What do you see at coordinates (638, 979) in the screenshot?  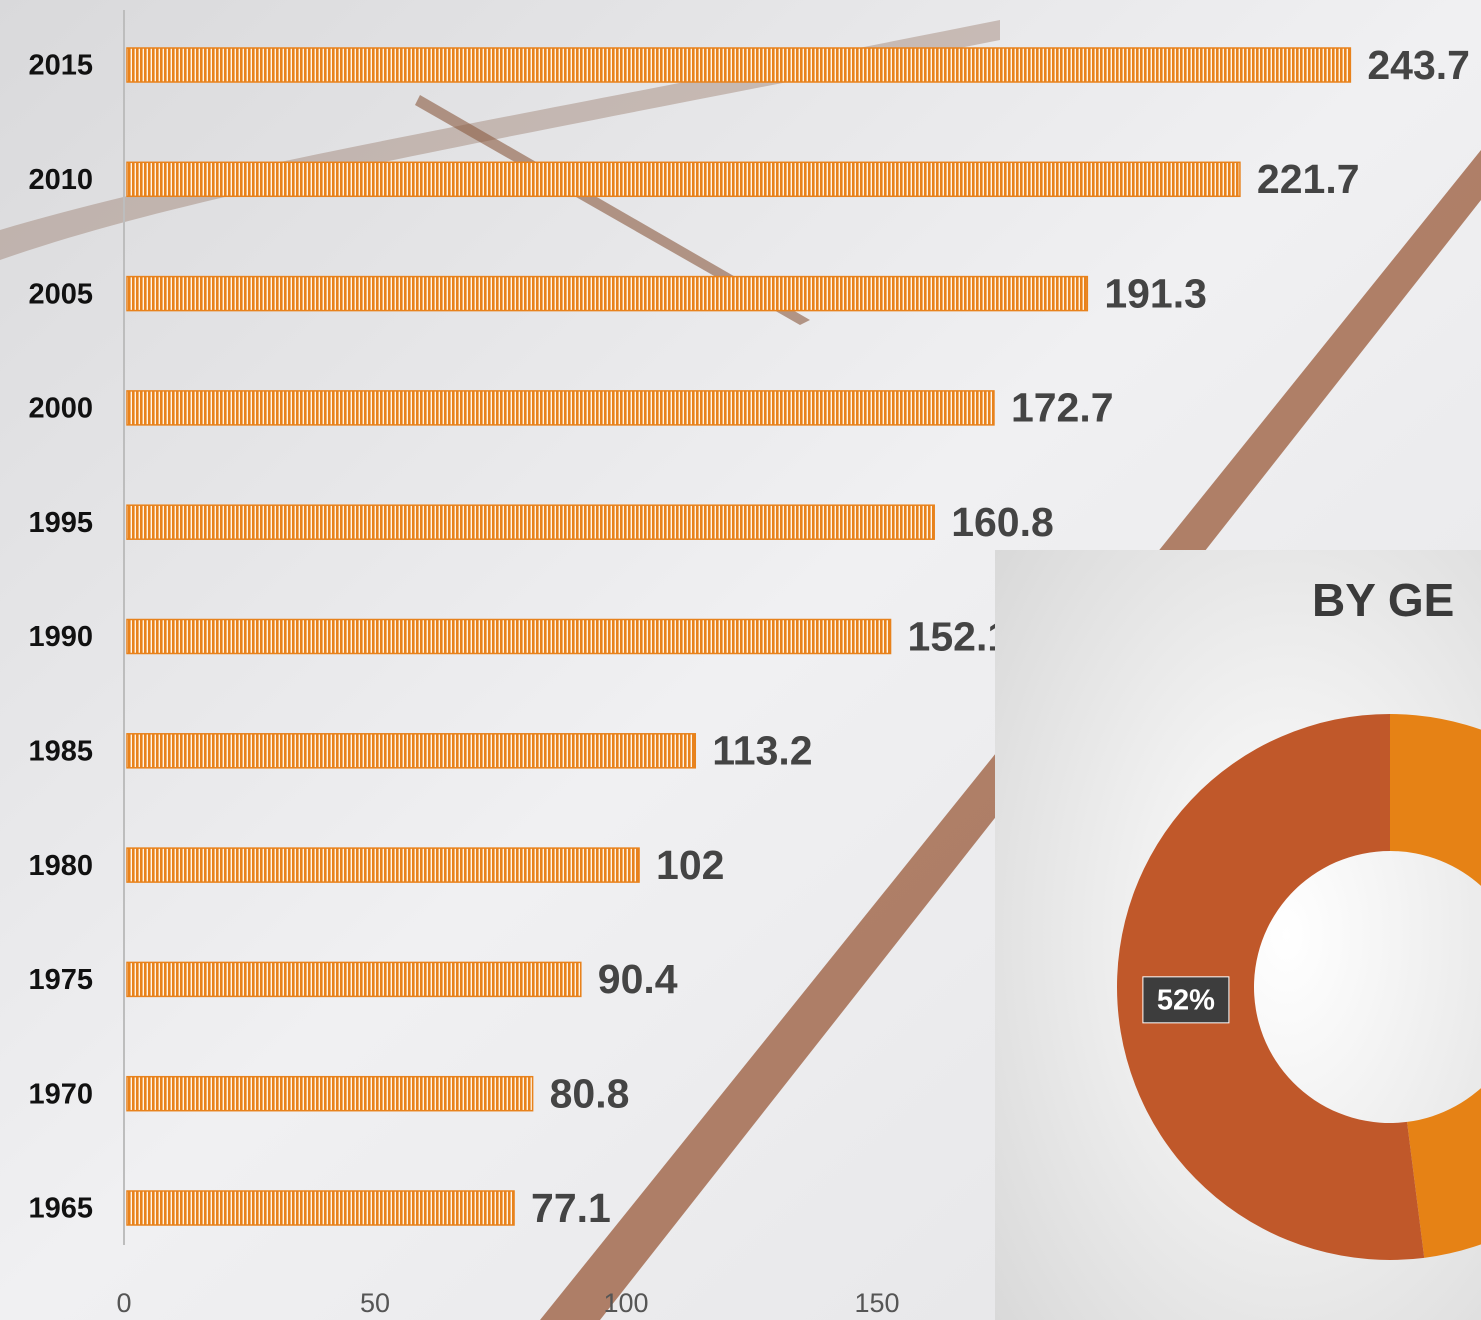 I see `data-label: 90.4` at bounding box center [638, 979].